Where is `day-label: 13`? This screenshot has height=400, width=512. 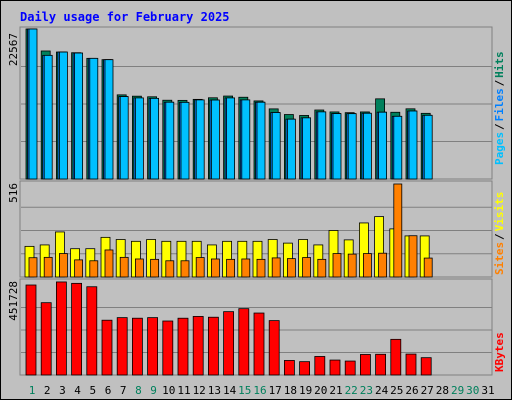
day-label: 13 is located at coordinates (214, 390).